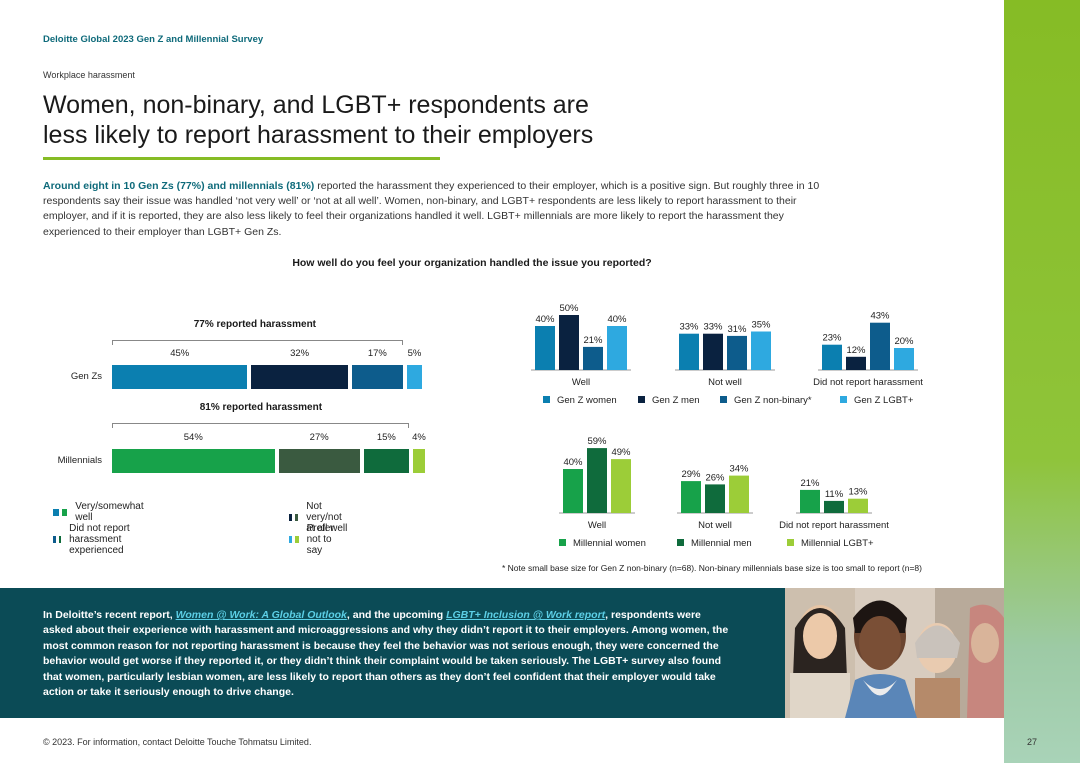  Describe the element at coordinates (320, 539) in the screenshot. I see `legend-label: Prefer not to say` at that location.